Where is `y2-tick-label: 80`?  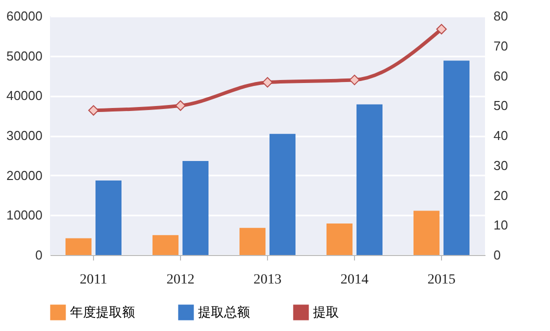 y2-tick-label: 80 is located at coordinates (501, 16).